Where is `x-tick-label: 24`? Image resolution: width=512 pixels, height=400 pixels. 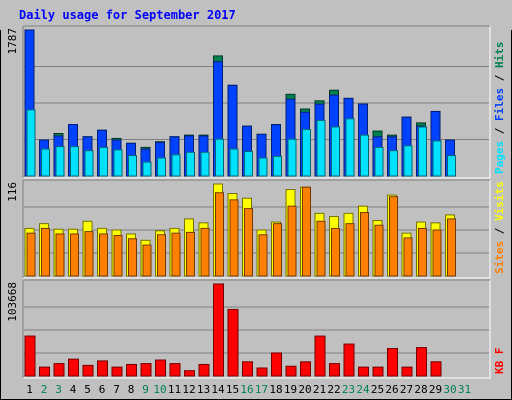 x-tick-label: 24 is located at coordinates (363, 389).